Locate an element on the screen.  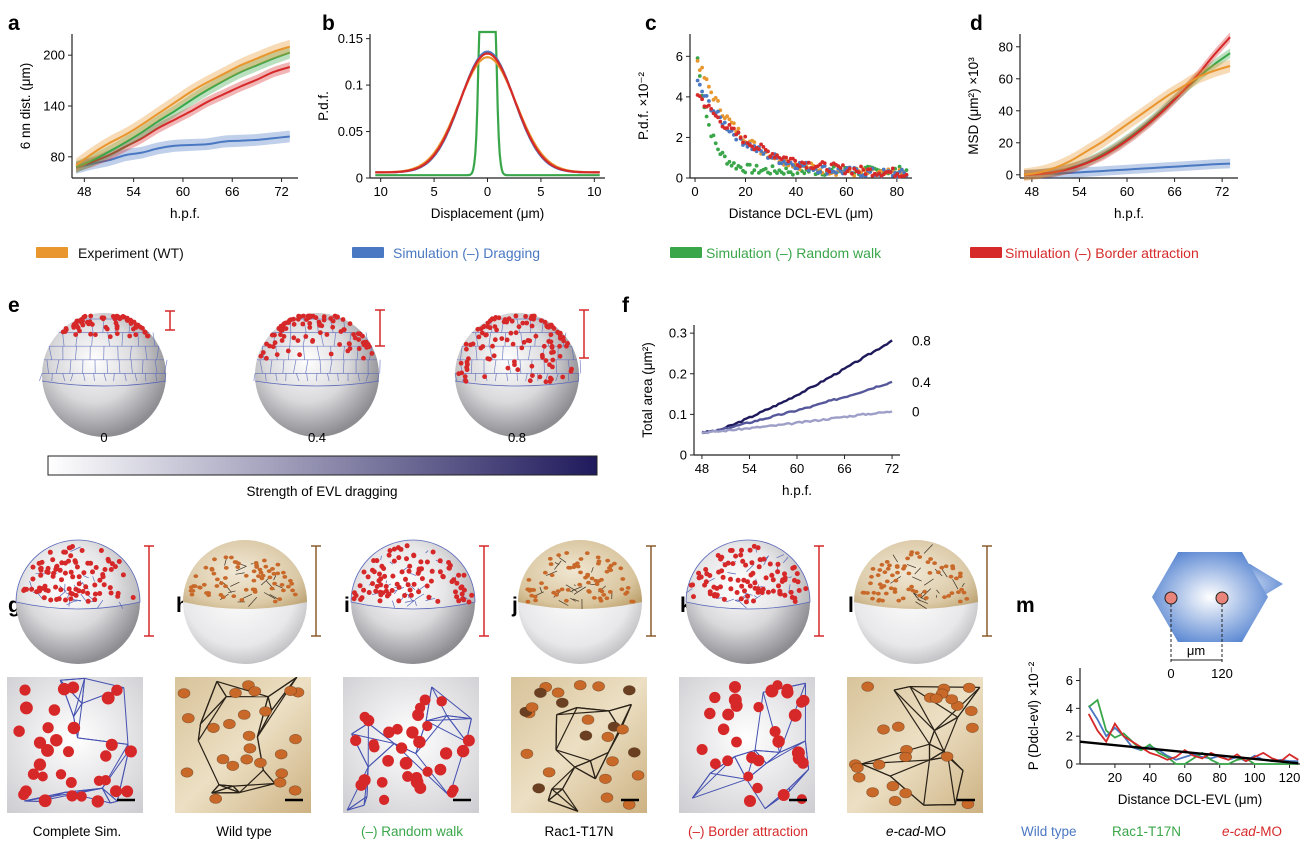
x-tick-label: 120 is located at coordinates (1290, 777).